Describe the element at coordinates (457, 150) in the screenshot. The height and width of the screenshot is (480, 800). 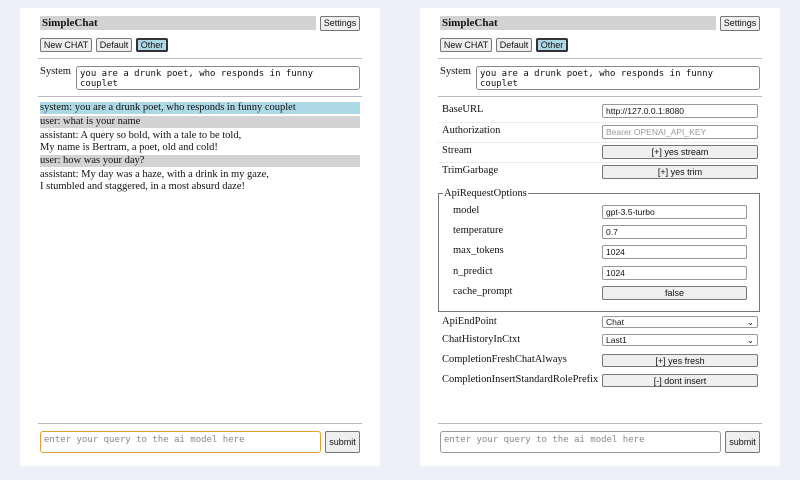
I see `stream-label: Stream` at that location.